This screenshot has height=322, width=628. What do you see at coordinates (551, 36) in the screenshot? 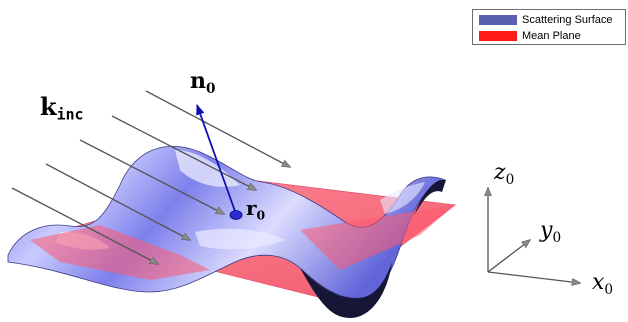
I see `legend-label-plane: Mean Plane` at bounding box center [551, 36].